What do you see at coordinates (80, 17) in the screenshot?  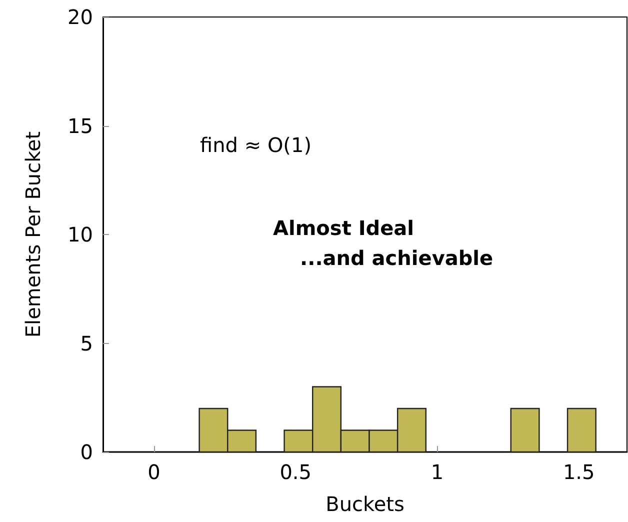 I see `y-tick-label: 20` at bounding box center [80, 17].